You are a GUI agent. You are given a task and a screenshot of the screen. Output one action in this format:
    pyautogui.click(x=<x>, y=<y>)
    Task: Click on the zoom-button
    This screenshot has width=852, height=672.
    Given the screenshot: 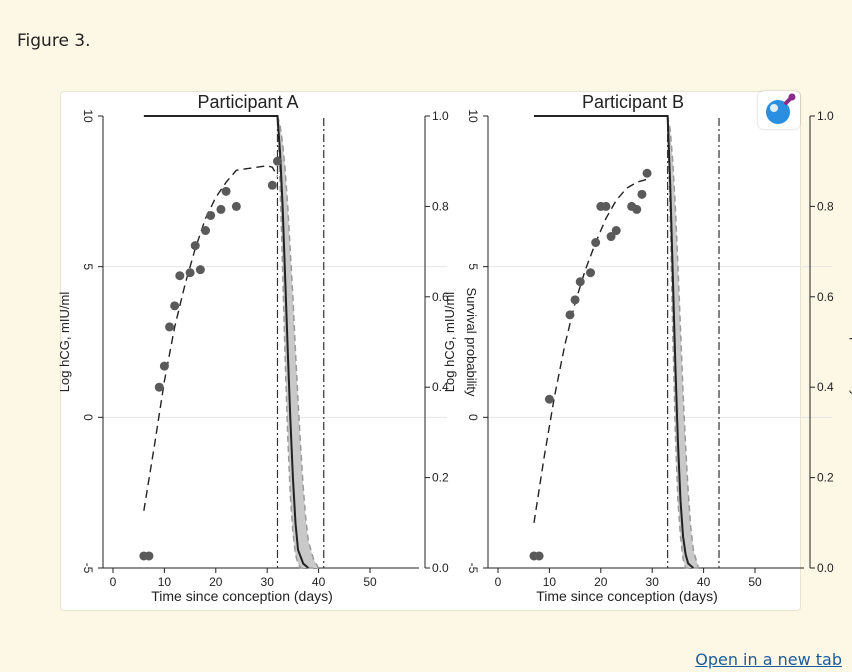 What is the action you would take?
    pyautogui.click(x=779, y=110)
    